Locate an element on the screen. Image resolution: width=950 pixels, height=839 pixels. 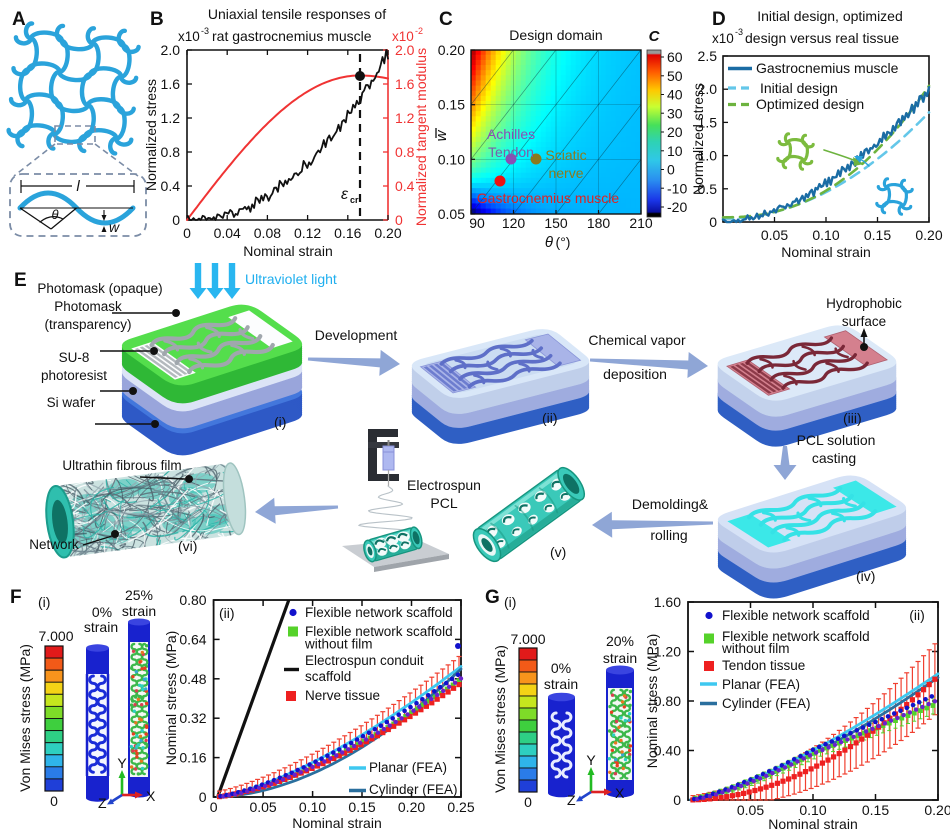
svg-text: X is located at coordinates (151, 796).